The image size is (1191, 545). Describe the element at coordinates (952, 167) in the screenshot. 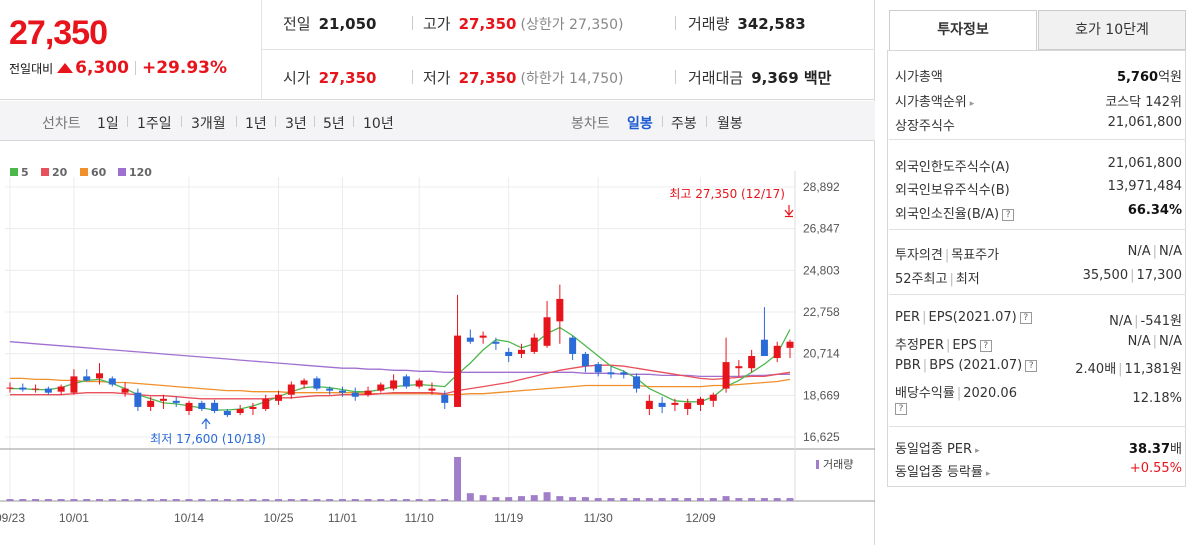

I see `foreign-limit-label: 외국인한도주식수(A)` at that location.